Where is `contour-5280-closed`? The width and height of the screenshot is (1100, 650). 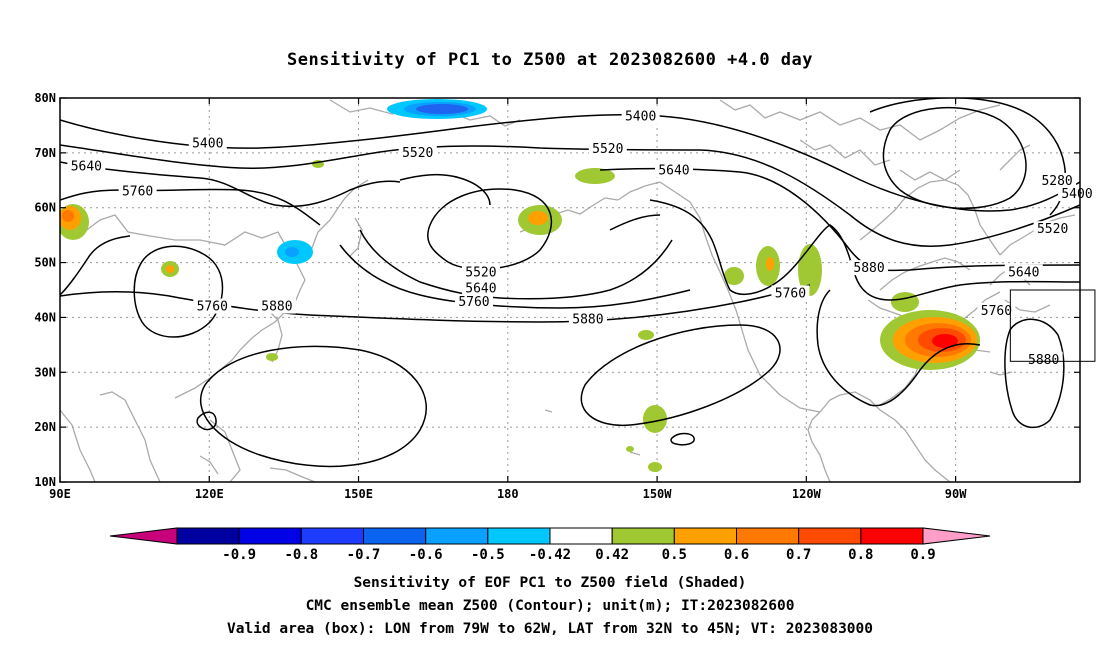 contour-5280-closed is located at coordinates (954, 158).